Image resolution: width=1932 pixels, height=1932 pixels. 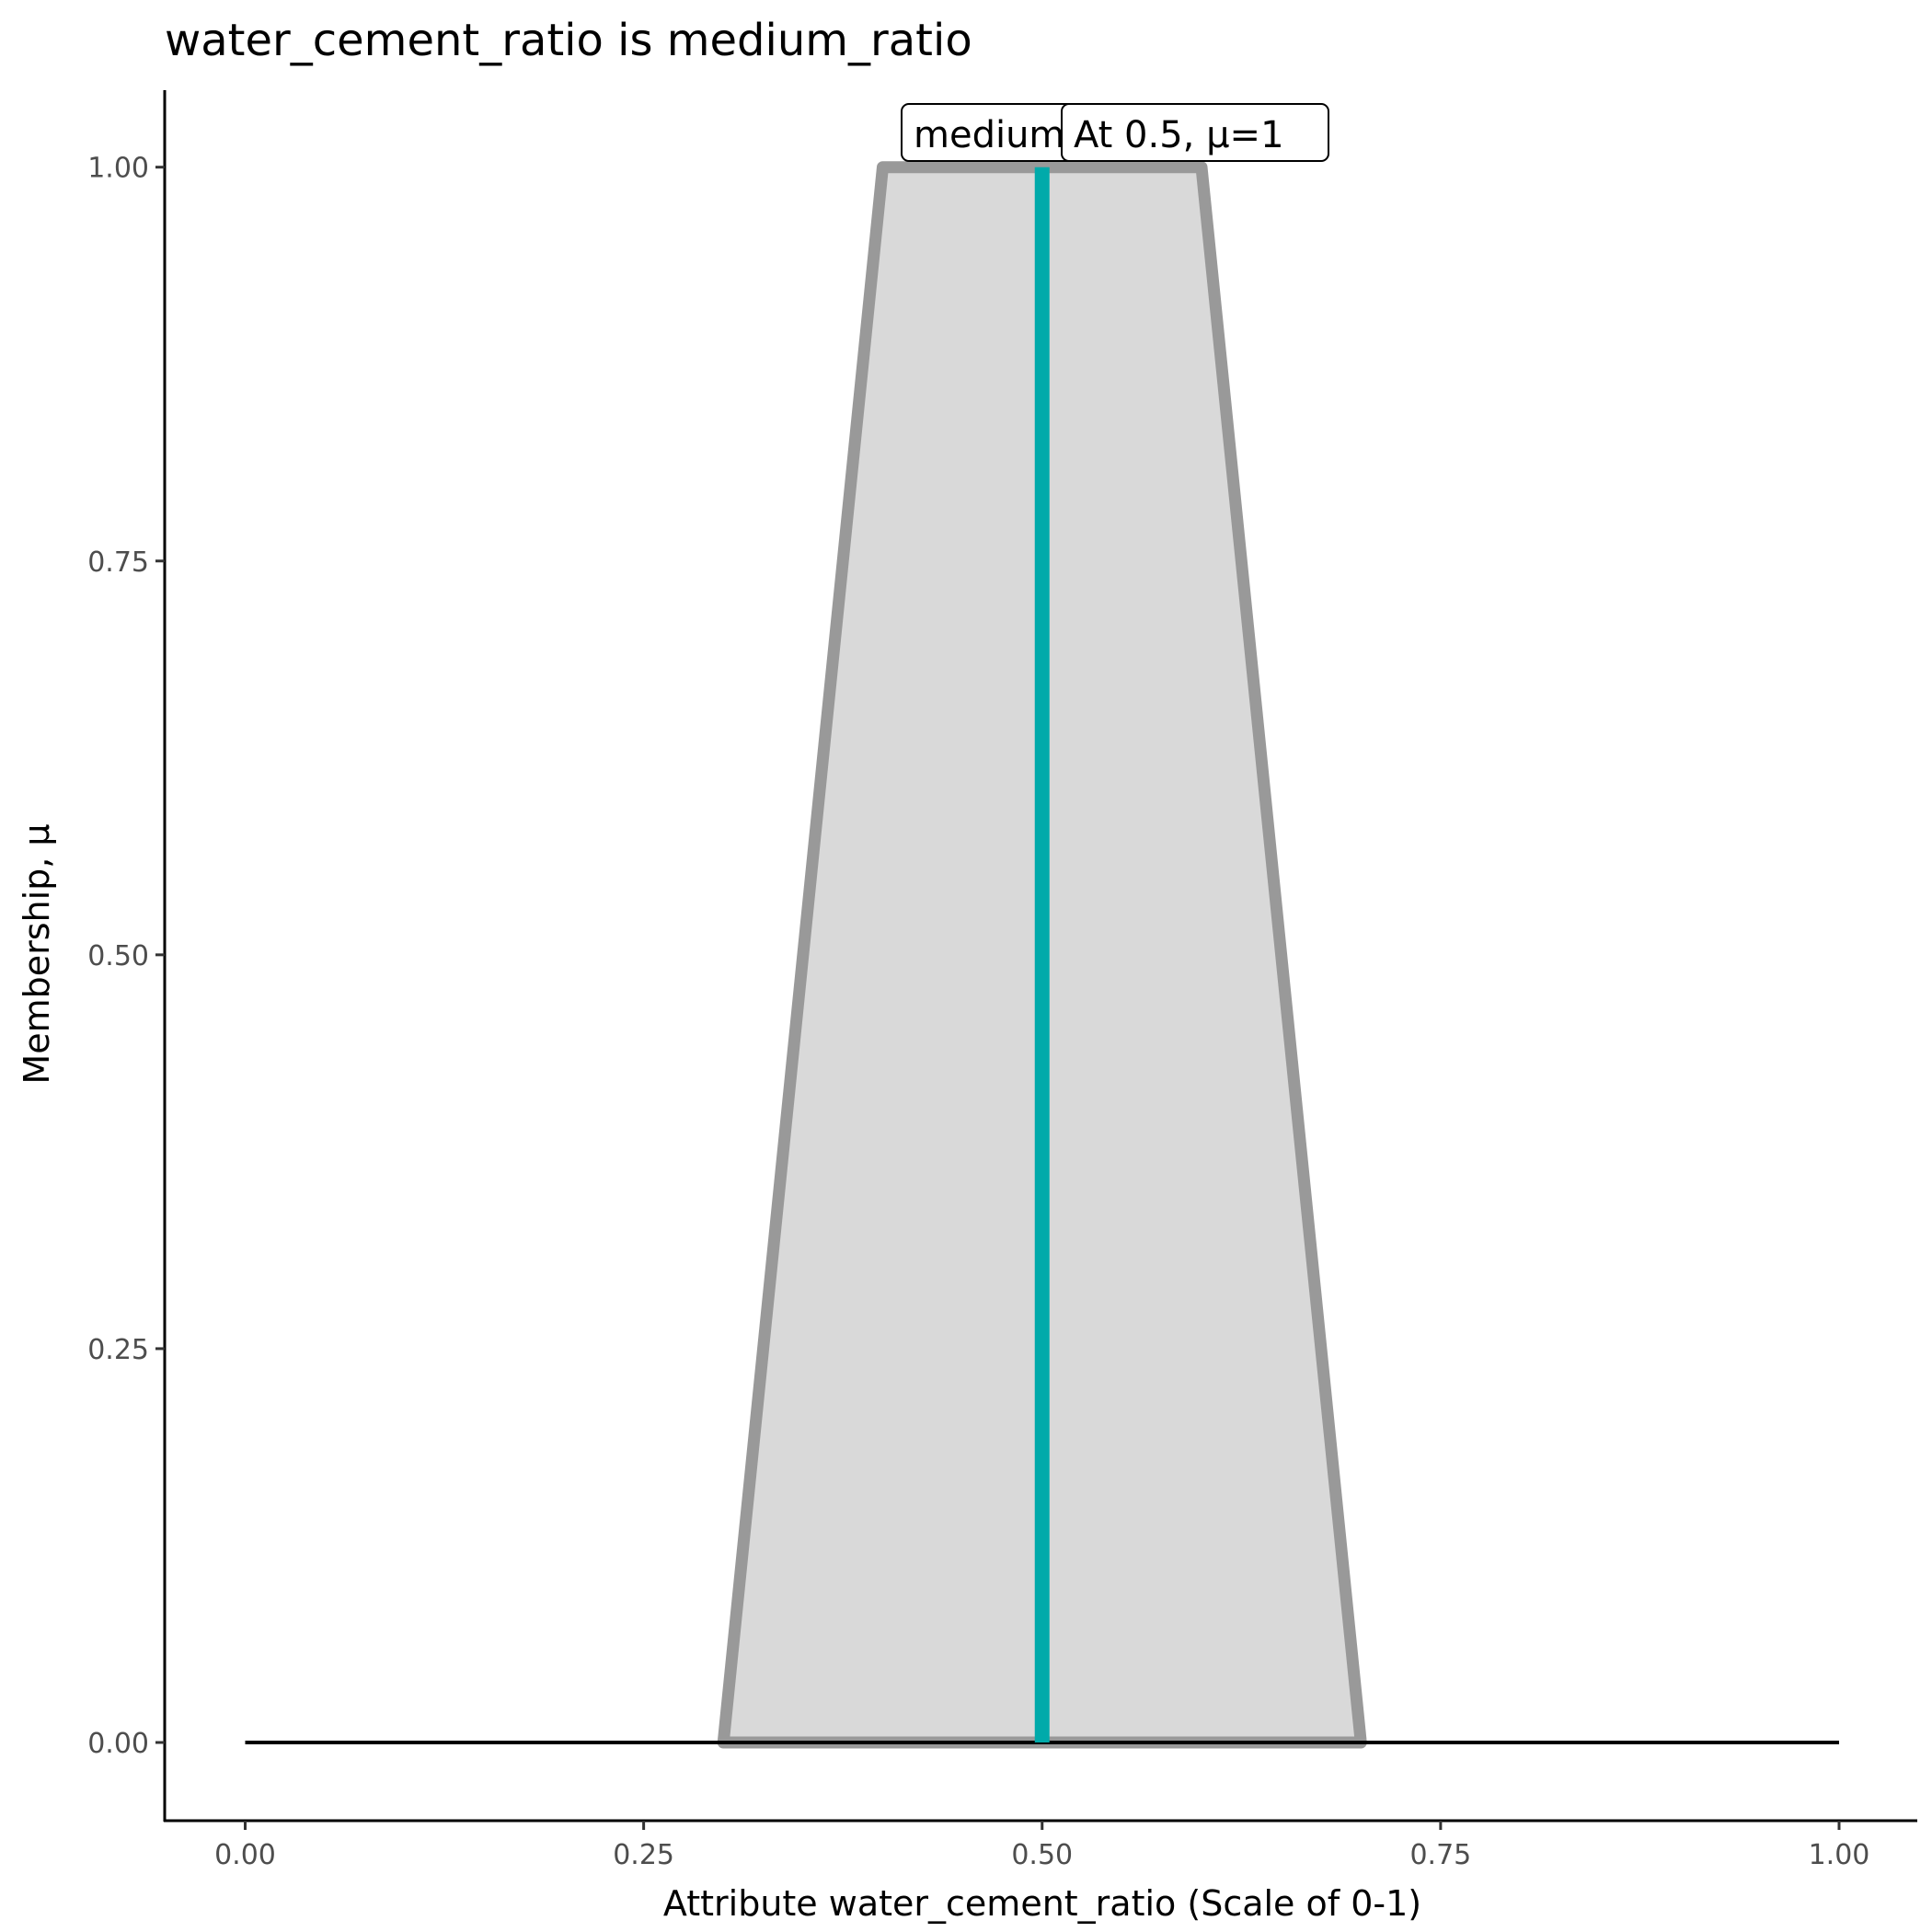 I want to click on data-label: At 0.5, μ=1, so click(x=1195, y=132).